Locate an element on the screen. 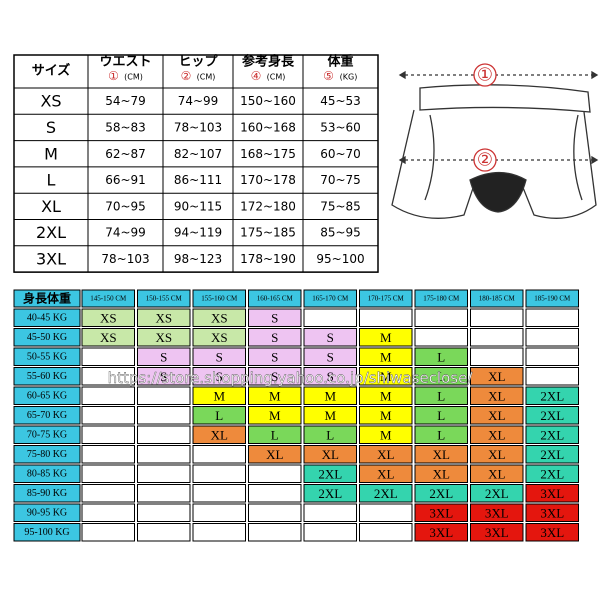 This screenshot has width=600, height=600. table-cell: 160~168 is located at coordinates (268, 127).